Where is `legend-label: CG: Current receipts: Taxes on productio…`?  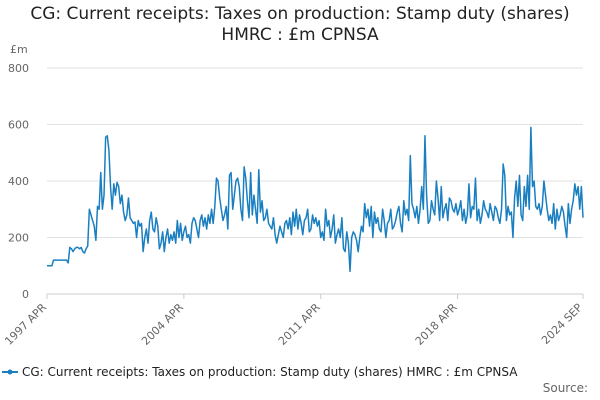
legend-label: CG: Current receipts: Taxes on productio… is located at coordinates (270, 372).